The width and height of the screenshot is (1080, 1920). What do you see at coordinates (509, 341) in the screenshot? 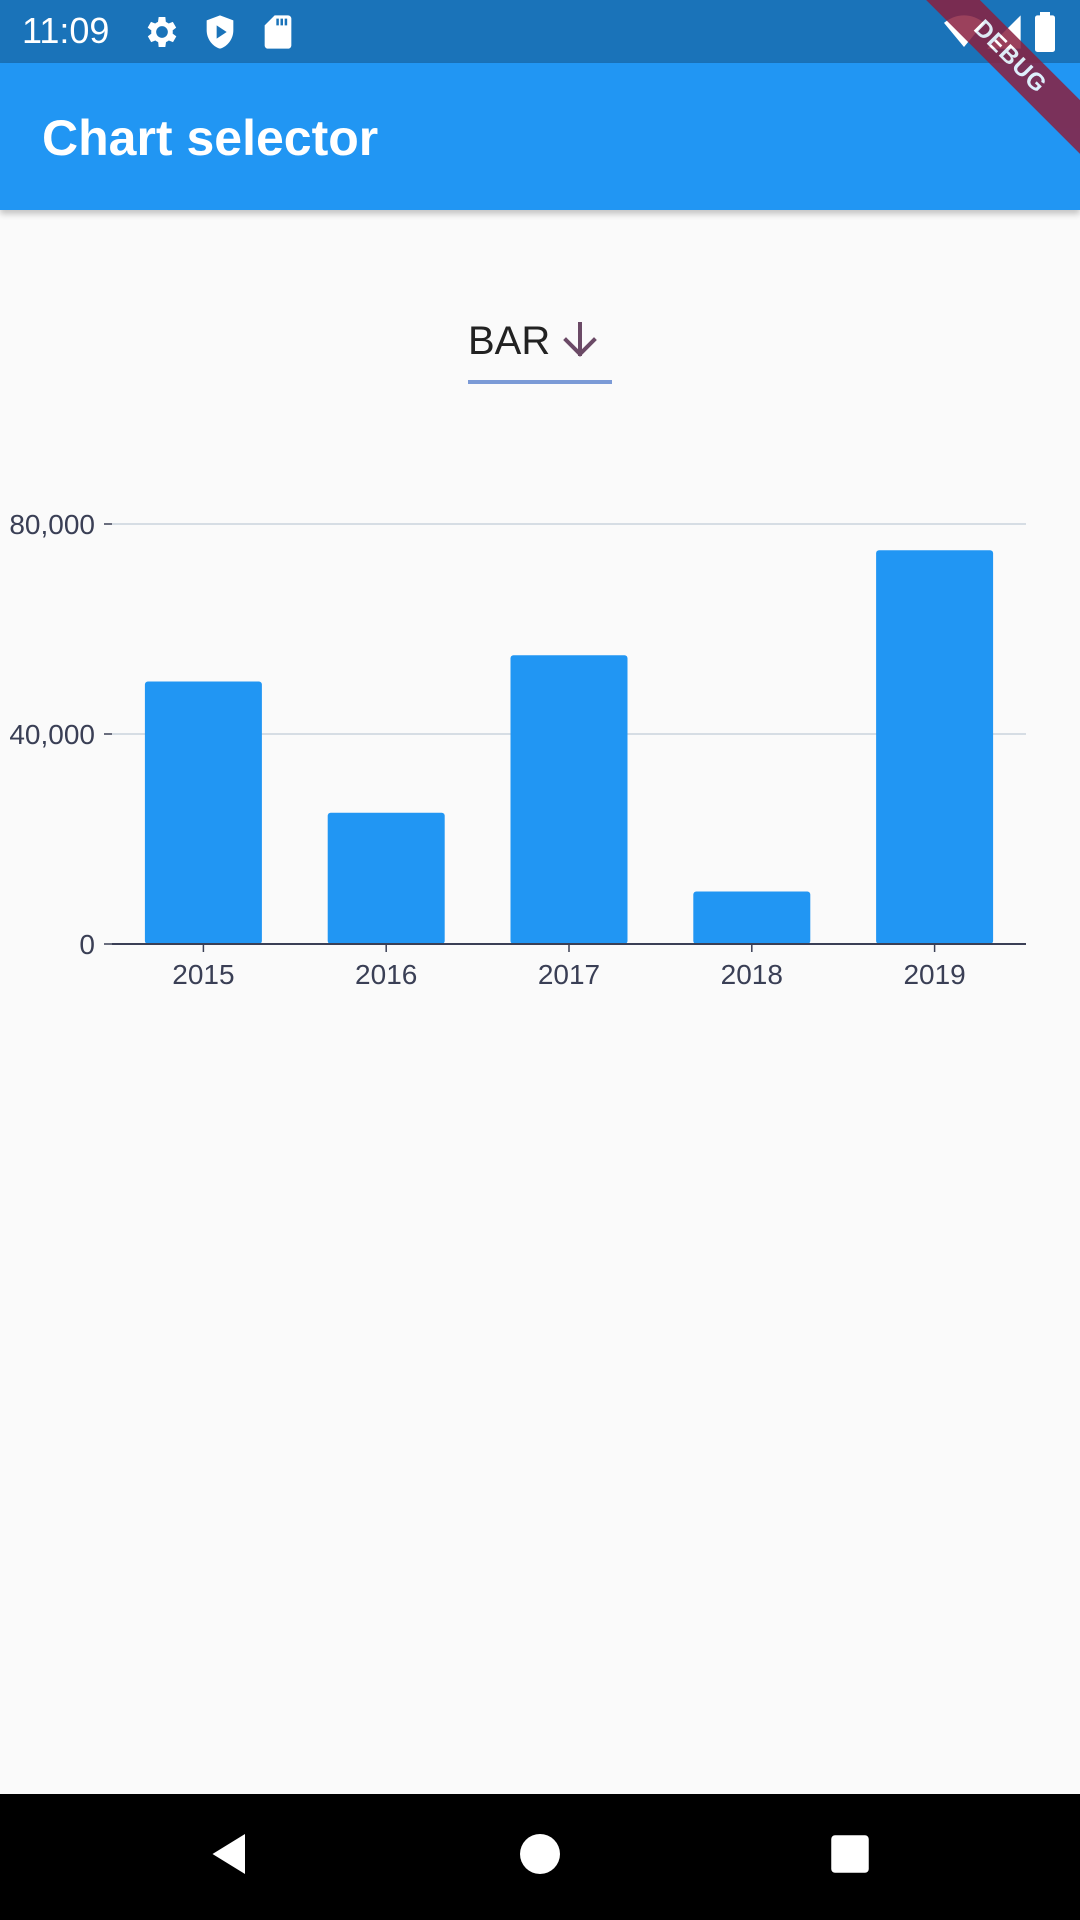
I see `chart-type-value: BAR` at bounding box center [509, 341].